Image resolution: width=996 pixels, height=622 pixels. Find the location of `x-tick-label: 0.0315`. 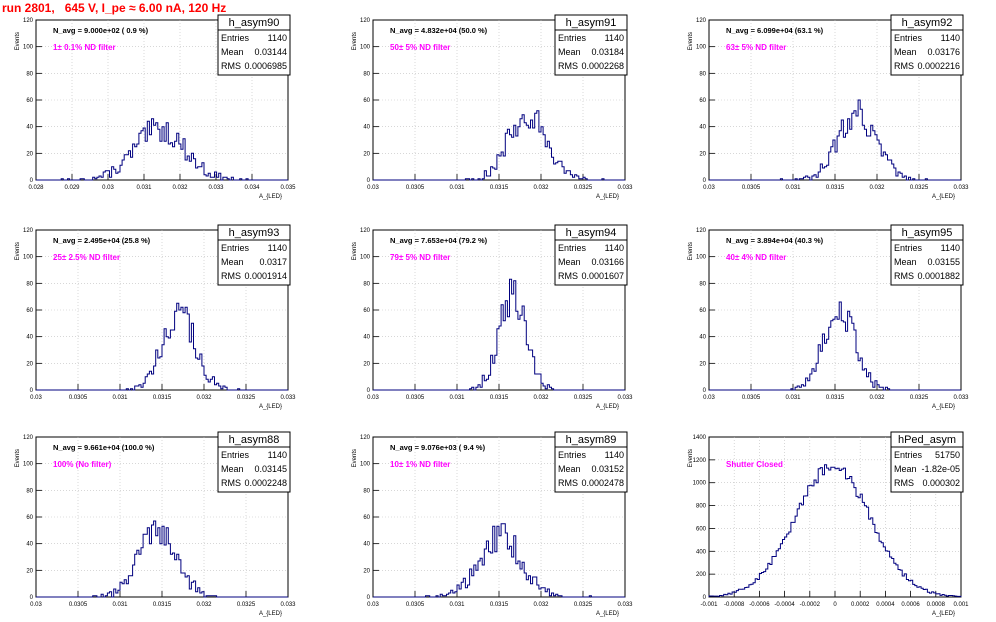

x-tick-label: 0.0315 is located at coordinates (835, 398).